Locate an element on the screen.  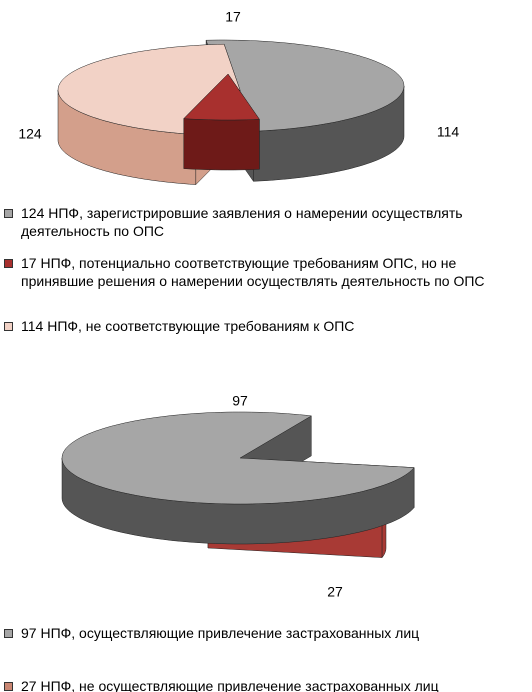
data-label: 27 is located at coordinates (335, 592).